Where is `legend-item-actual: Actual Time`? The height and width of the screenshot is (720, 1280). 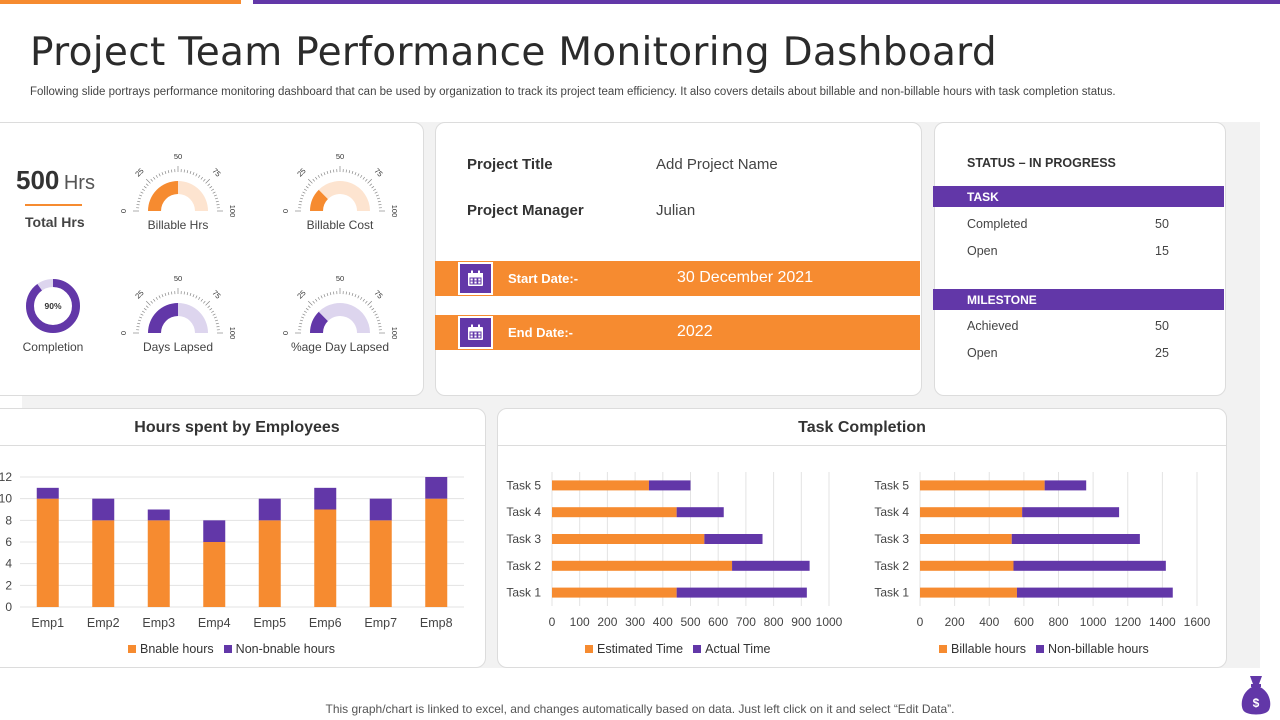
legend-item-actual: Actual Time is located at coordinates (731, 649).